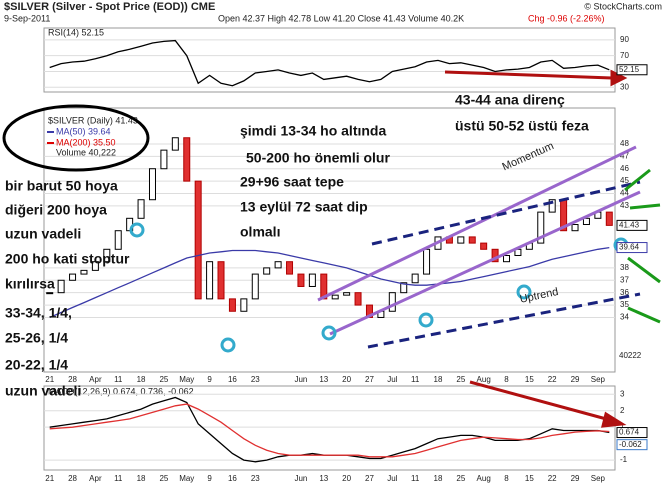  Describe the element at coordinates (624, 193) in the screenshot. I see `y-tick-label: 44` at that location.